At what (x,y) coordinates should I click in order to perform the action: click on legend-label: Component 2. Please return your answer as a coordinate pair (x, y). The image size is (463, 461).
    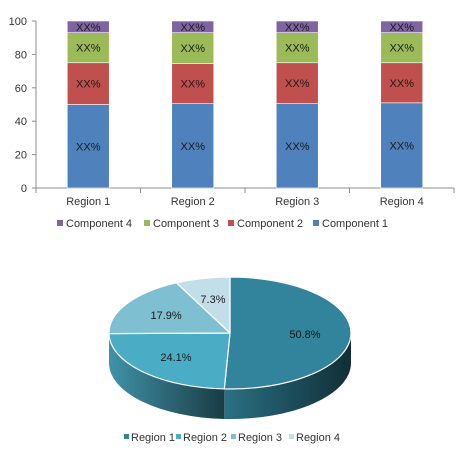
    Looking at the image, I should click on (270, 224).